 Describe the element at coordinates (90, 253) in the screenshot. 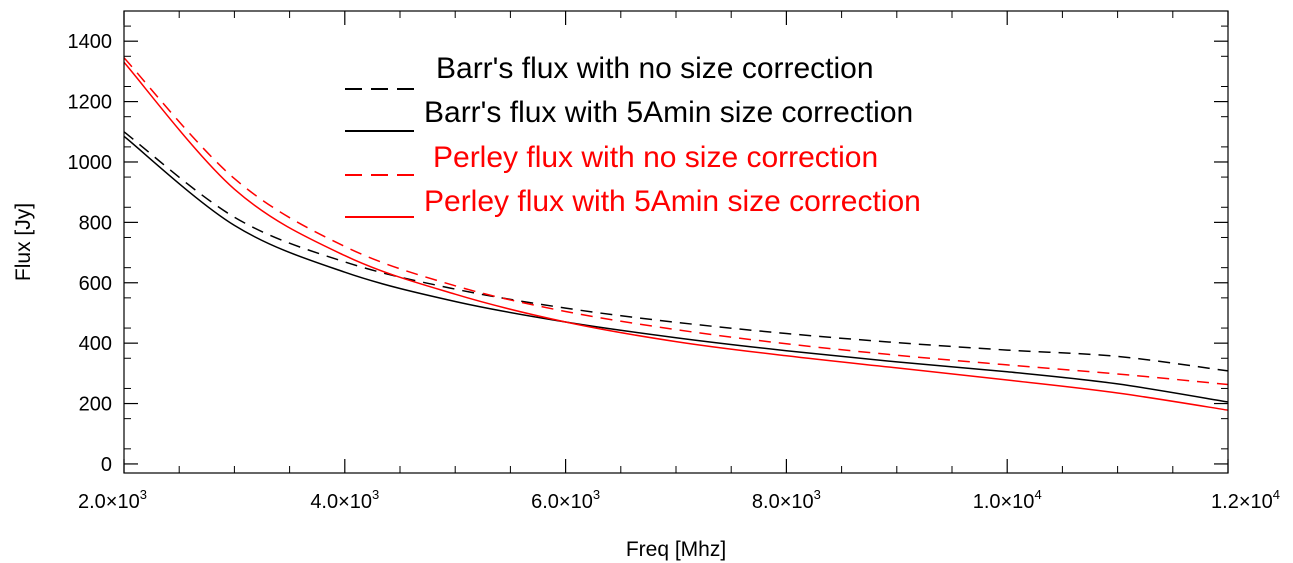

I see `y-tick-labels: 0 200 400 600 800 1000 1200 1400` at that location.